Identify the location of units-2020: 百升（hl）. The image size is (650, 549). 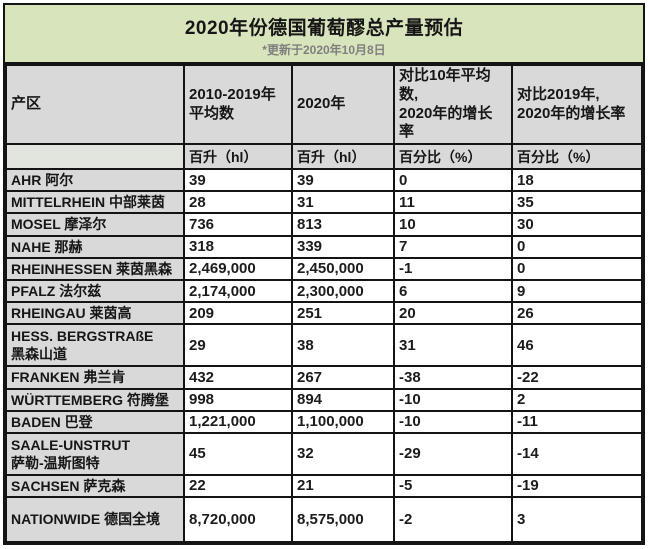
(343, 156).